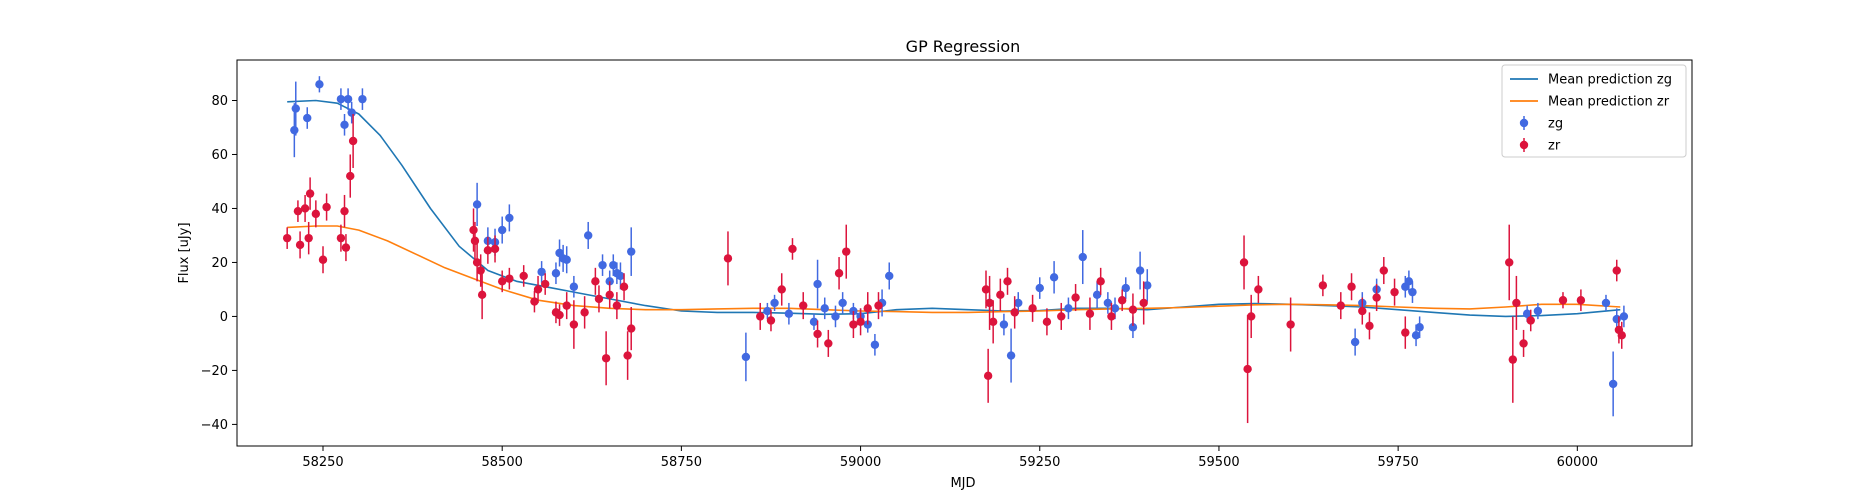  What do you see at coordinates (963, 46) in the screenshot?
I see `chart-title: GP Regression` at bounding box center [963, 46].